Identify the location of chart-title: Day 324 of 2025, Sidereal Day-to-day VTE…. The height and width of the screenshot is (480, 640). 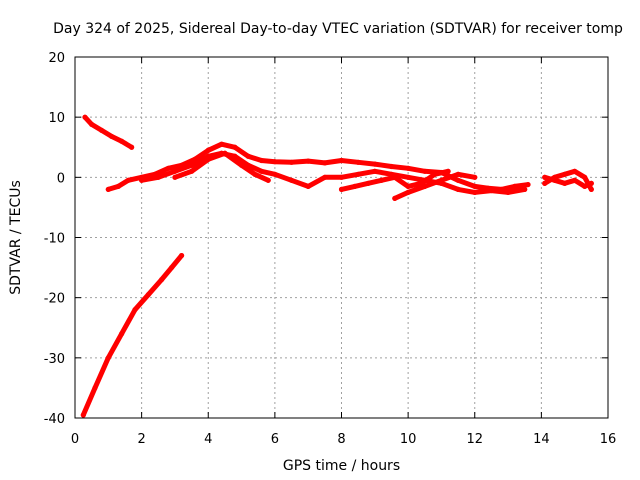
(338, 29).